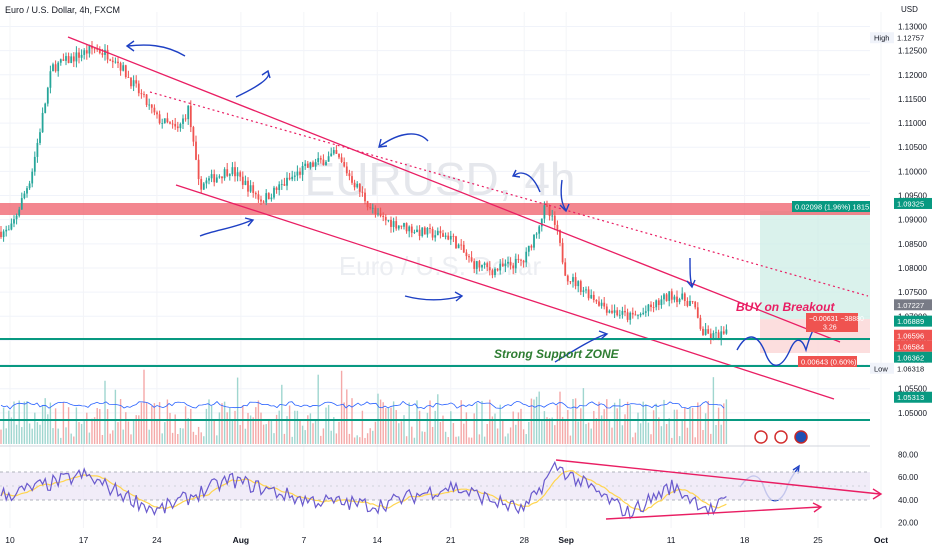 Image resolution: width=932 pixels, height=550 pixels. I want to click on price-tick: 1.10500, so click(912, 147).